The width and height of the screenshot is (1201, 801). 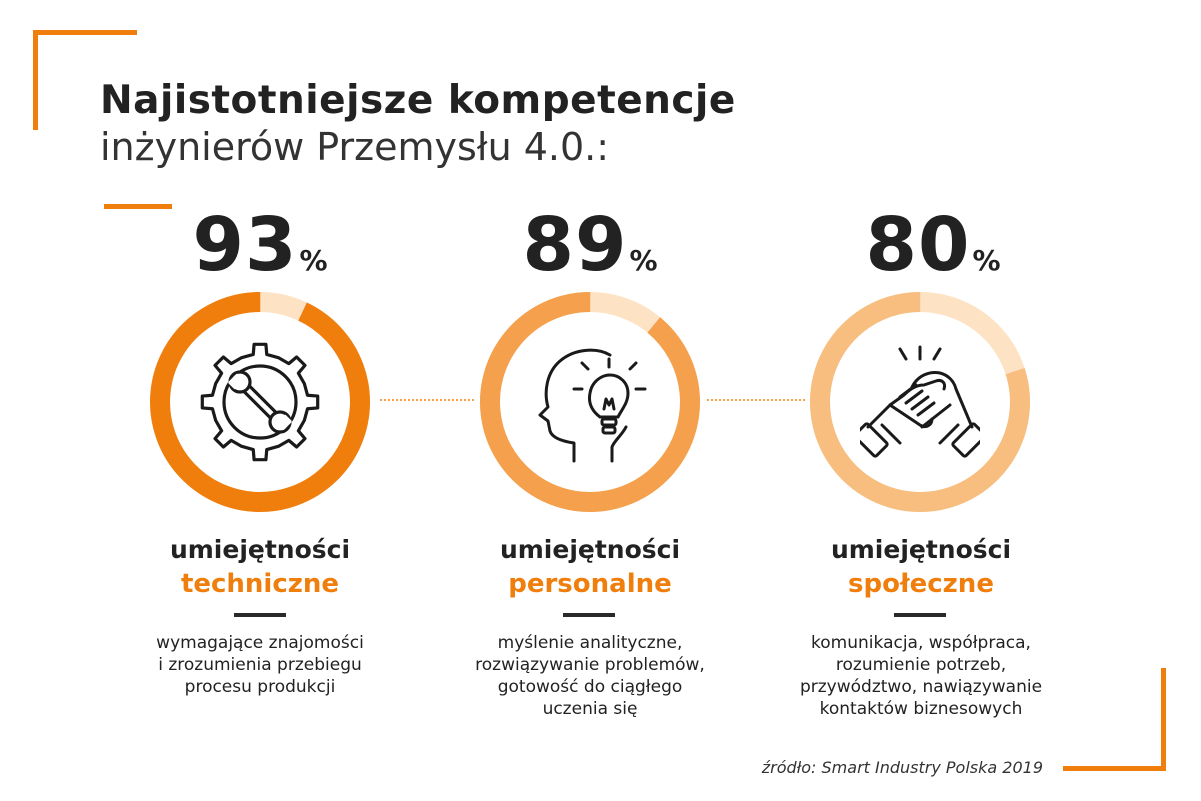 I want to click on frame-top-bar, so click(x=85, y=32).